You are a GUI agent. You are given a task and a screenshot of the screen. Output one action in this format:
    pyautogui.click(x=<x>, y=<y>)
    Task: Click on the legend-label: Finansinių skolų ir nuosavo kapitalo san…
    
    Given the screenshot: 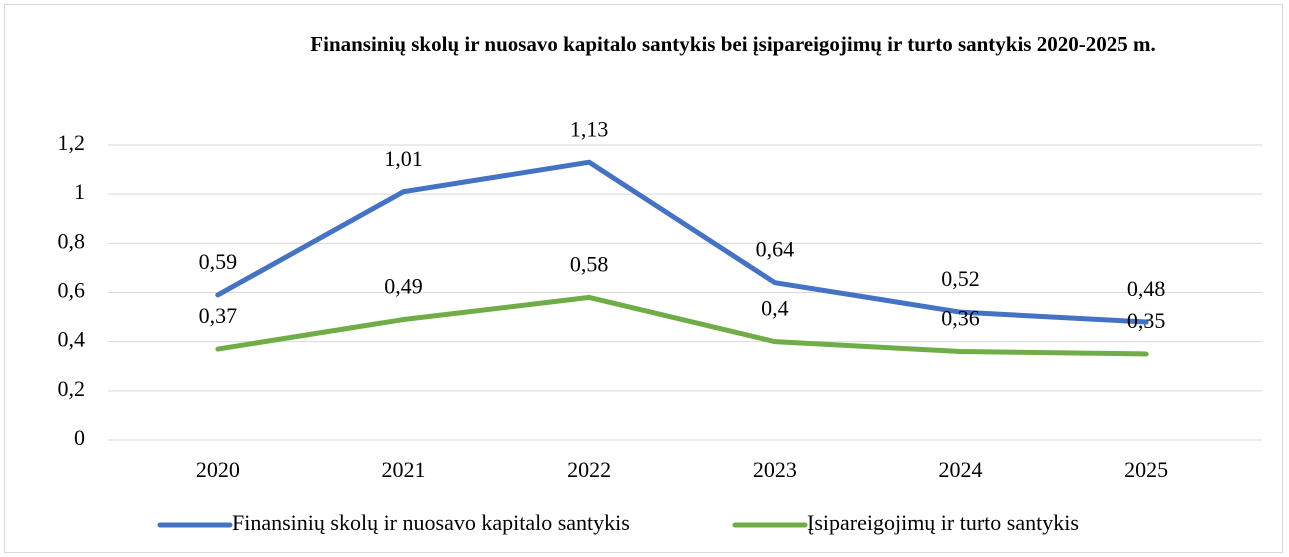 What is the action you would take?
    pyautogui.click(x=431, y=522)
    